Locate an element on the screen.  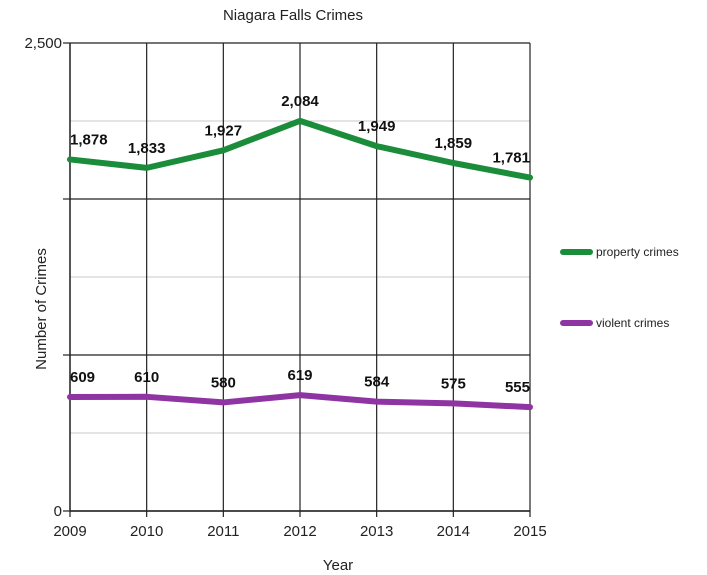
series-line-violent-crimes is located at coordinates (300, 401).